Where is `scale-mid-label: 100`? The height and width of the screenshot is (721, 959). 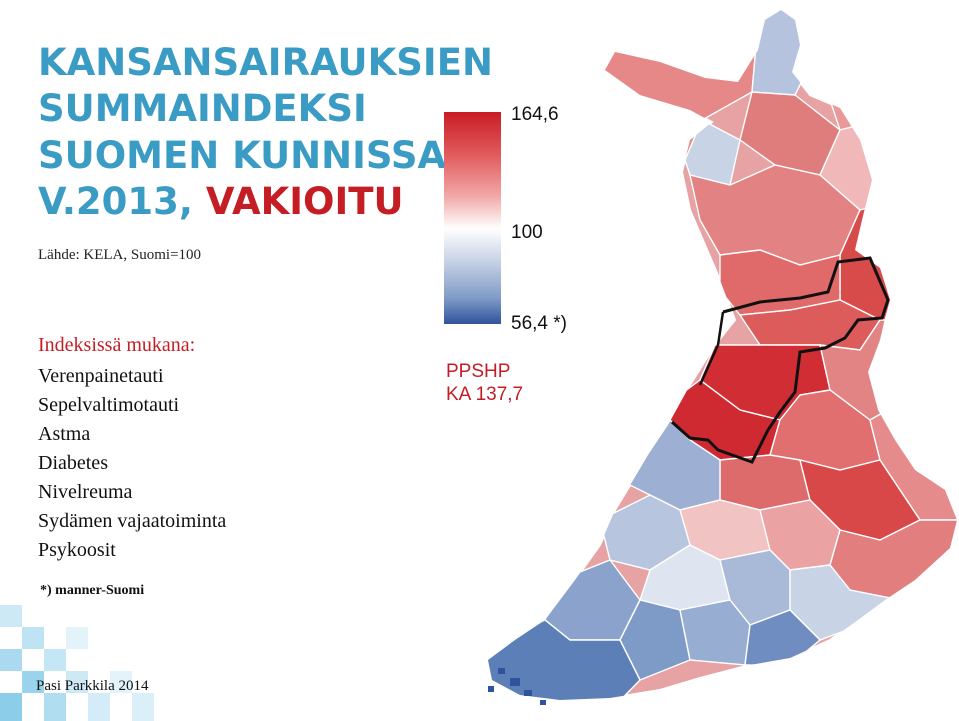 scale-mid-label: 100 is located at coordinates (527, 232).